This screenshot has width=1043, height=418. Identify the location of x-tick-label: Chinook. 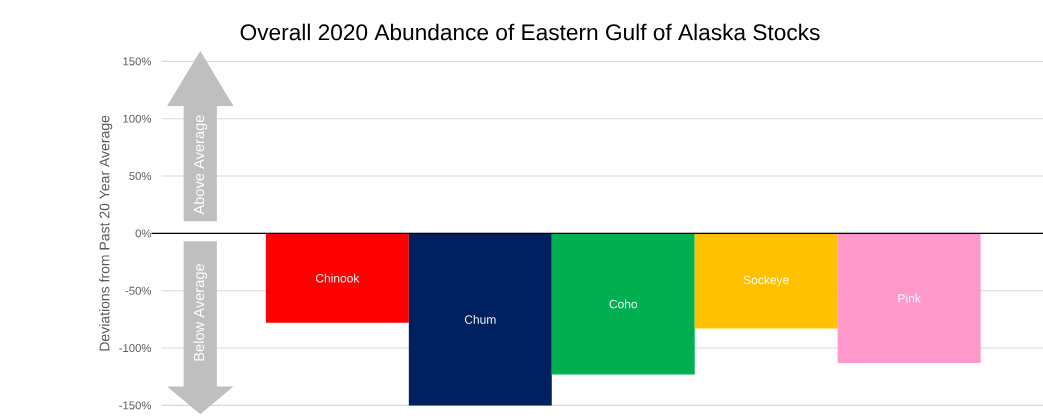
(337, 278).